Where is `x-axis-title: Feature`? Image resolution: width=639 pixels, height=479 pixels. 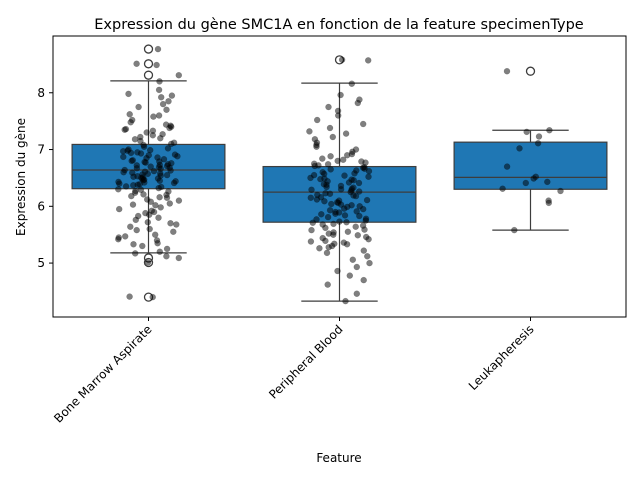 x-axis-title: Feature is located at coordinates (338, 458).